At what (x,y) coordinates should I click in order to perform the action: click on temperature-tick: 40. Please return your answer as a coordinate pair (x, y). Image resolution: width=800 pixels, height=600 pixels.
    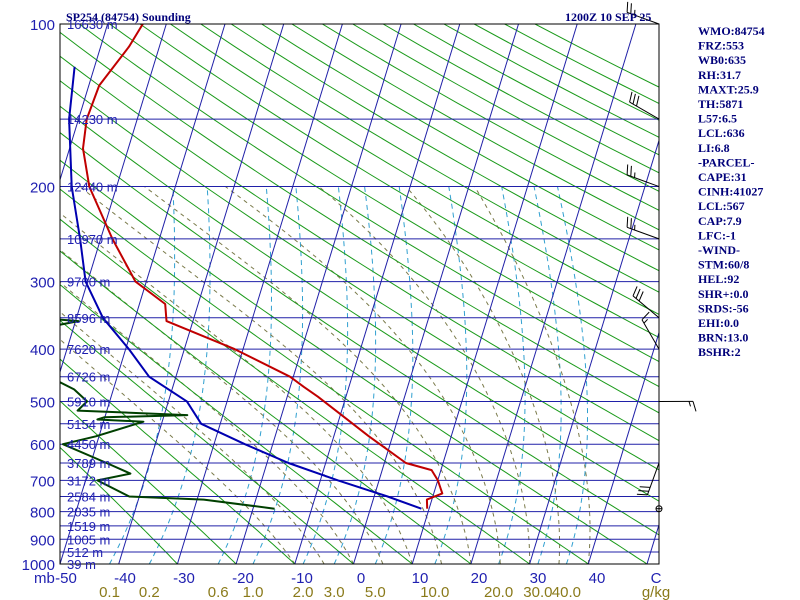
    Looking at the image, I should click on (597, 578).